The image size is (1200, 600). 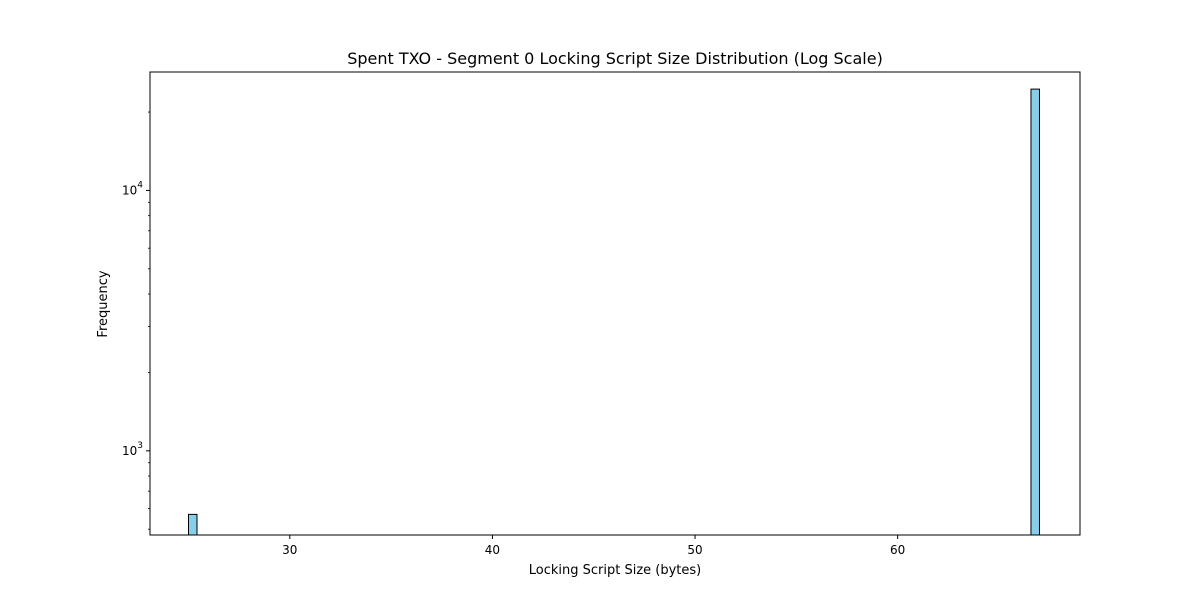 What do you see at coordinates (615, 570) in the screenshot?
I see `x-axis-label: Locking Script Size (bytes)` at bounding box center [615, 570].